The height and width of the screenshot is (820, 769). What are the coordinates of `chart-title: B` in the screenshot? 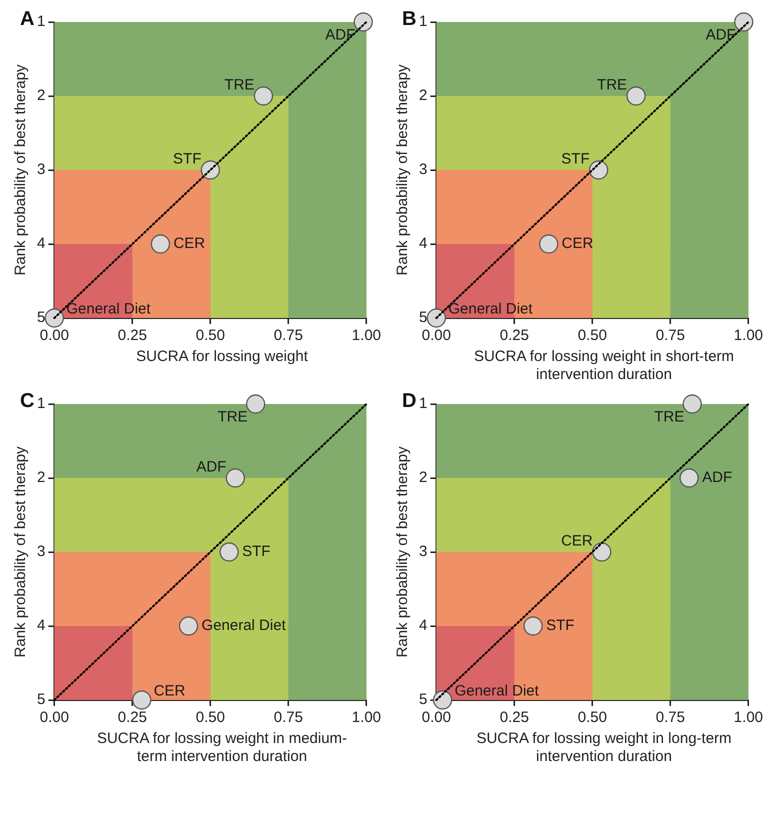 It's located at (409, 19).